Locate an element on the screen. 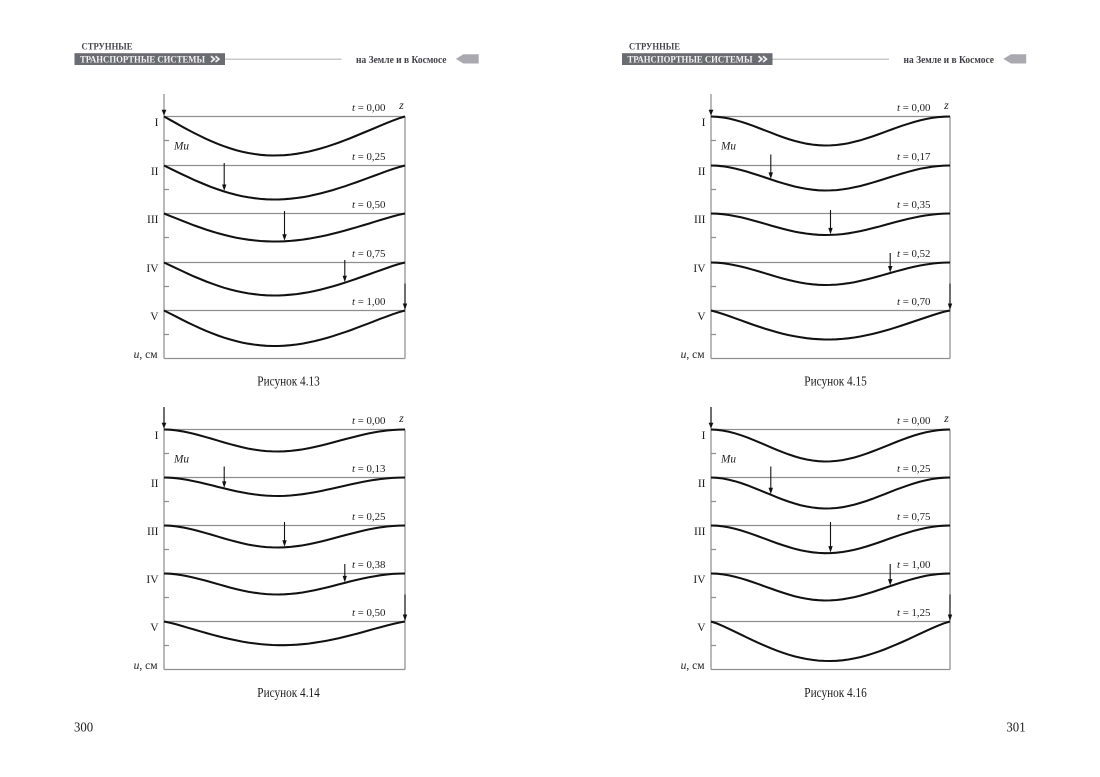 The height and width of the screenshot is (777, 1100). svg-text: t = 0,35 is located at coordinates (914, 205).